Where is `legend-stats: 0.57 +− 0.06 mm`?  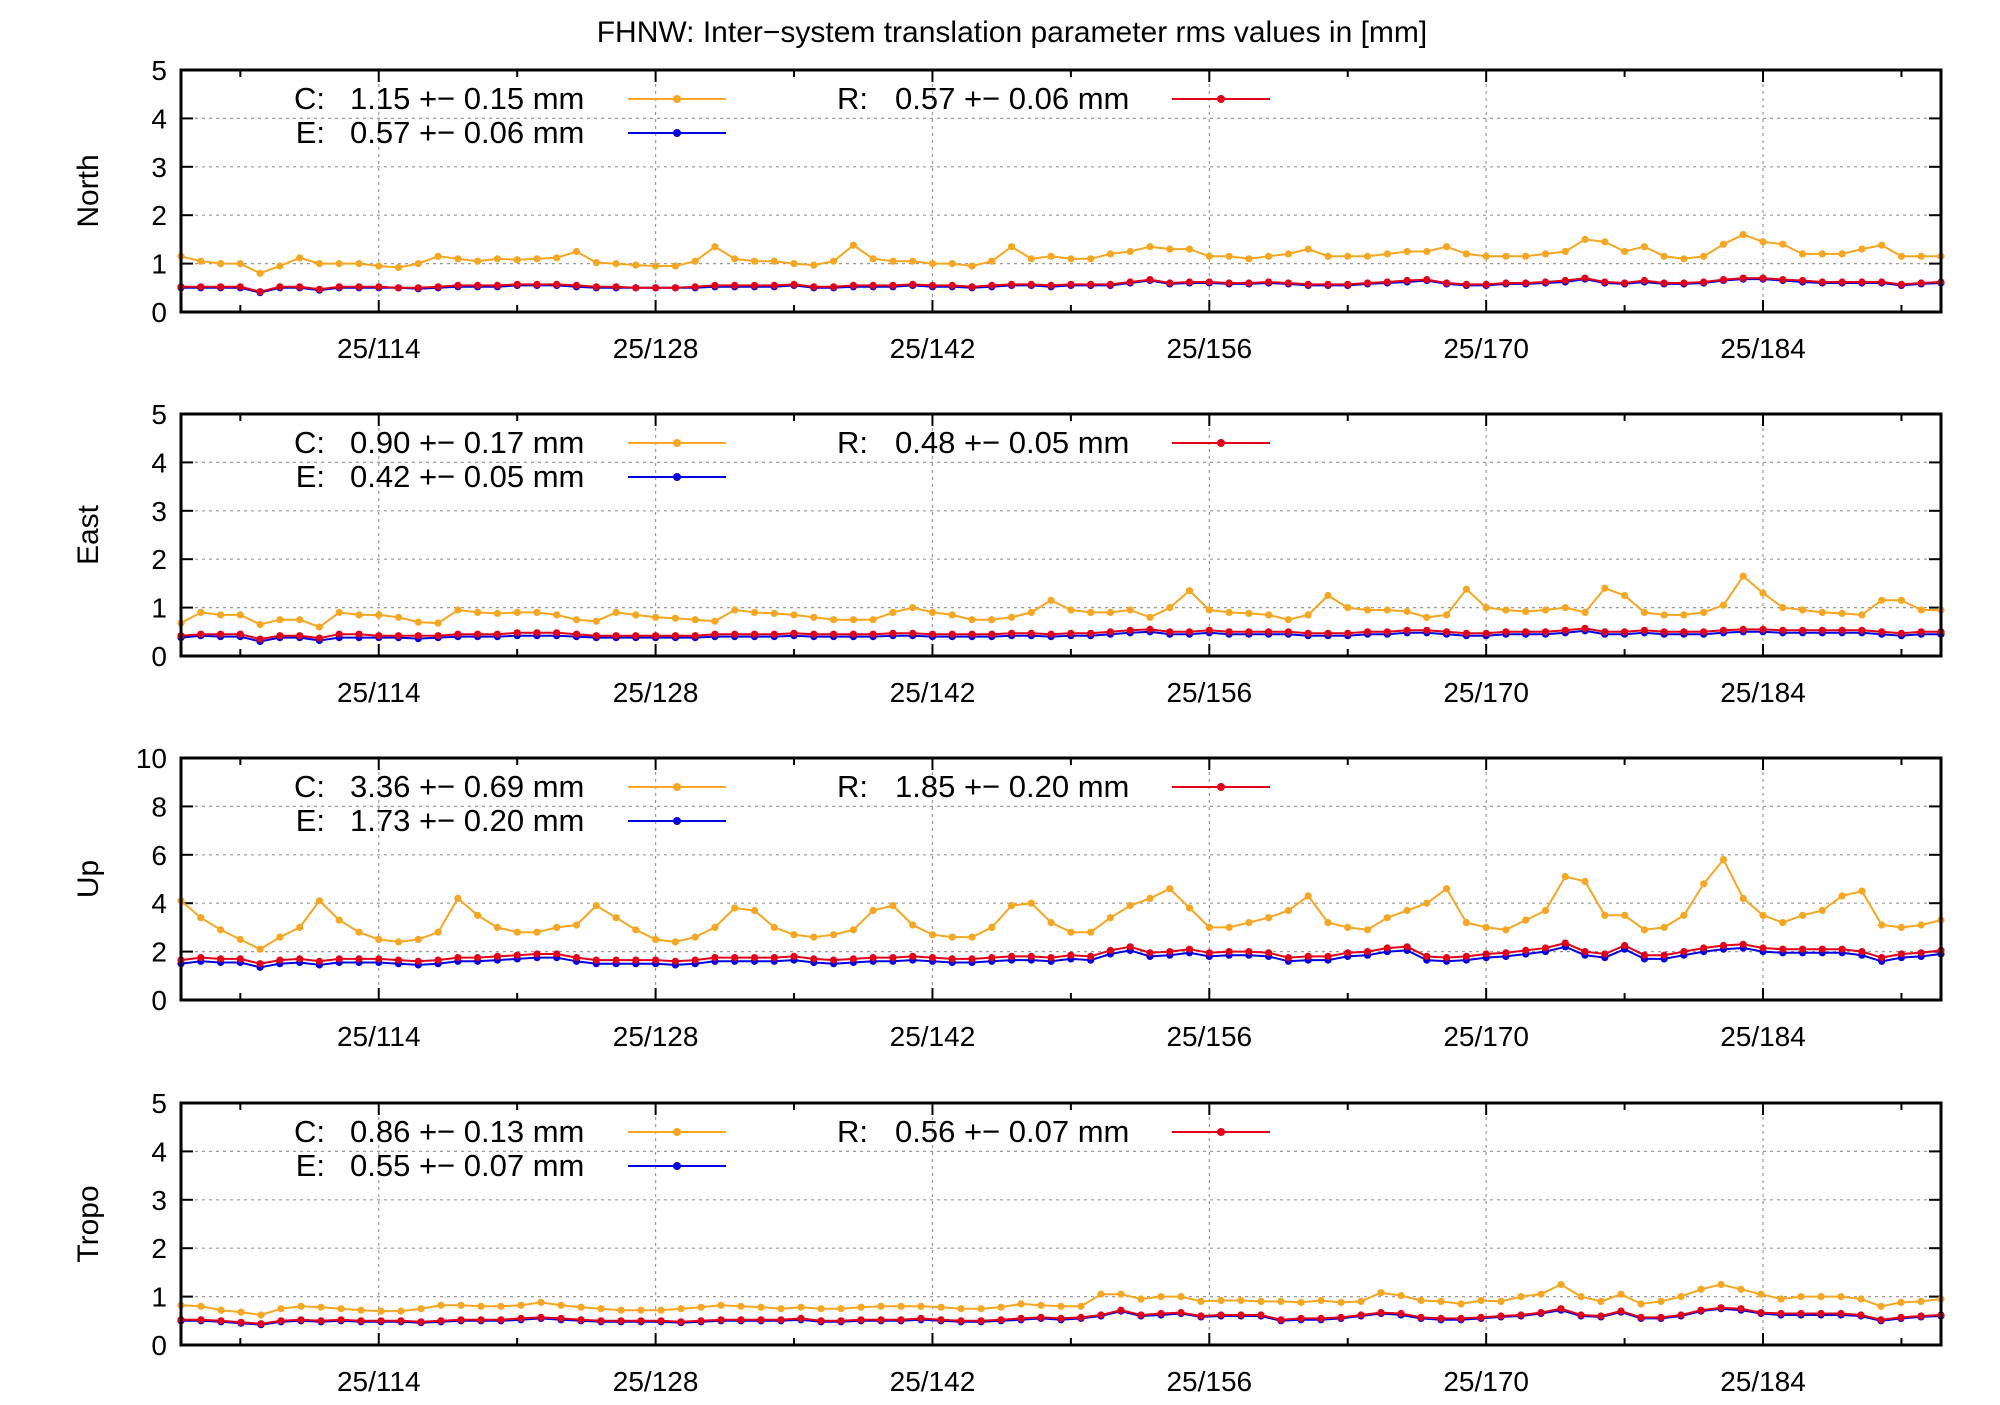
legend-stats: 0.57 +− 0.06 mm is located at coordinates (1012, 98).